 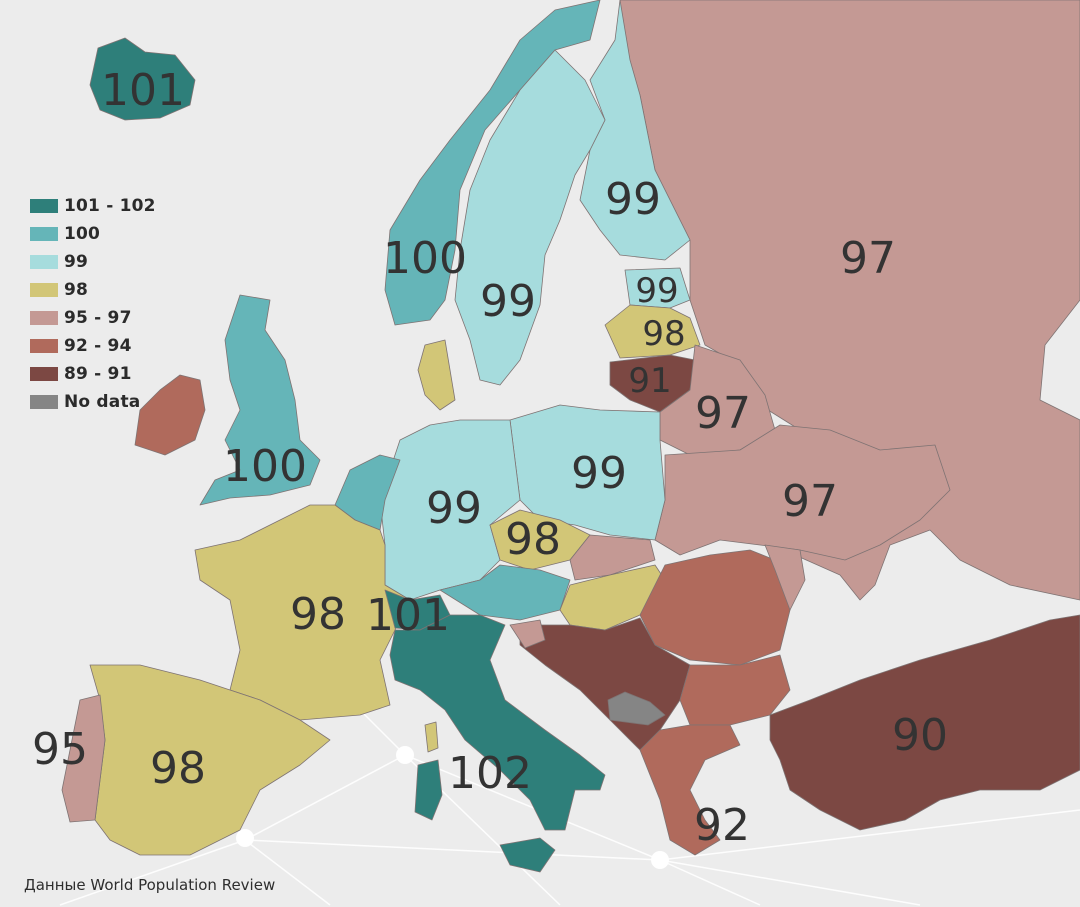 What do you see at coordinates (425, 258) in the screenshot?
I see `value-label-norway: 100` at bounding box center [425, 258].